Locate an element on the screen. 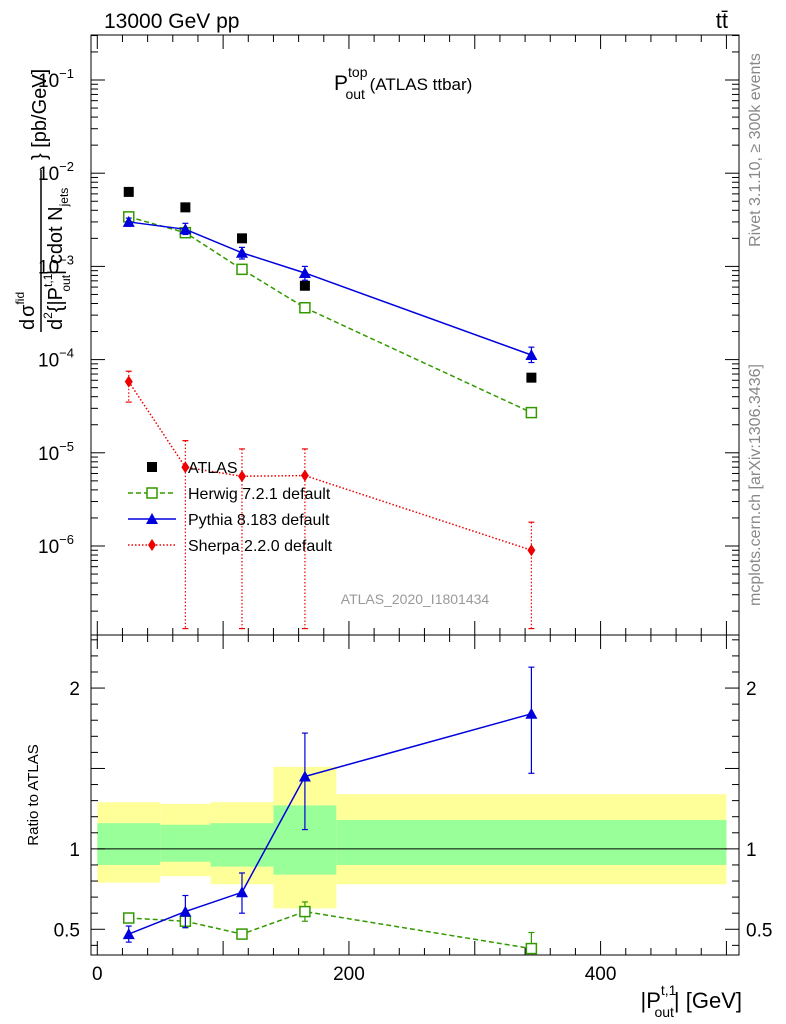  side-label-rivet: Rivet 3.1.10, ≥ 300k events is located at coordinates (755, 150).